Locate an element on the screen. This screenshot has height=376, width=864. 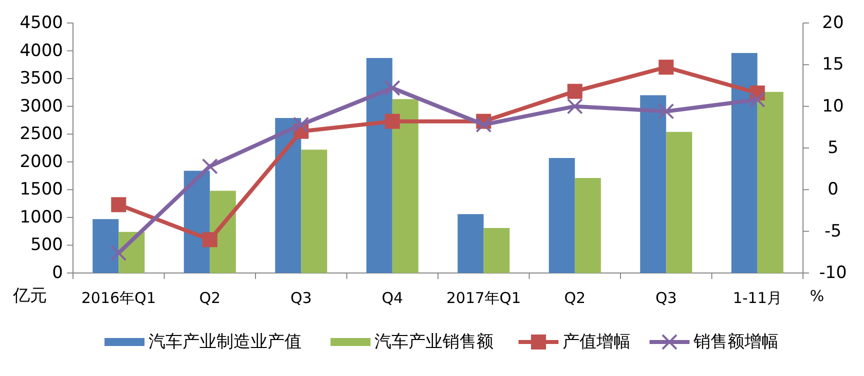
y-tick-label: 2500 is located at coordinates (41, 134).